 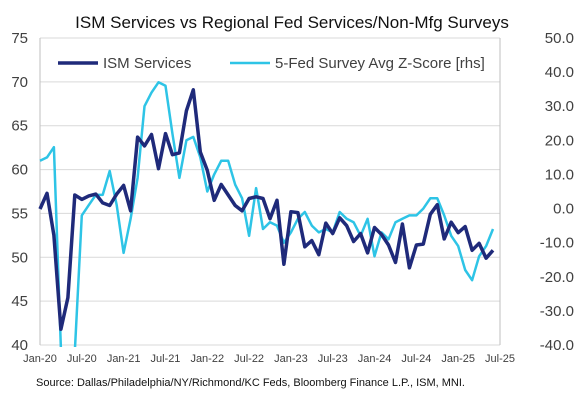 What do you see at coordinates (380, 63) in the screenshot?
I see `legend-label-5-fed-survey: 5-Fed Survey Avg Z-Score [rhs]` at bounding box center [380, 63].